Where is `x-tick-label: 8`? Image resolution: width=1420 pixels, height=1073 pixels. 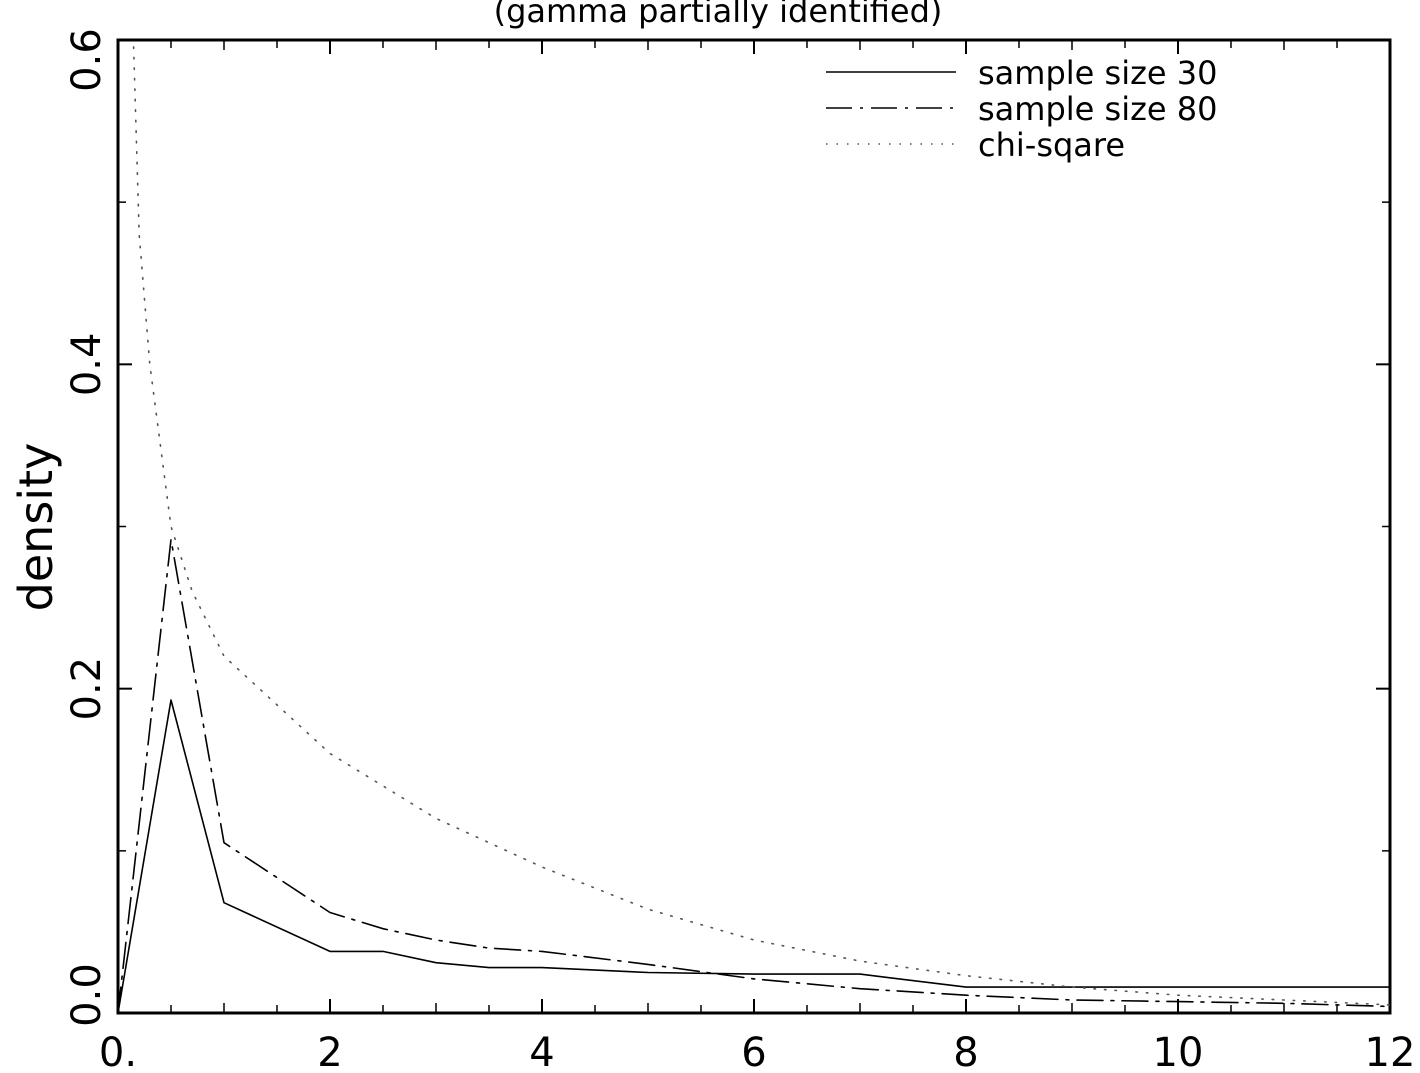 x-tick-label: 8 is located at coordinates (965, 1051).